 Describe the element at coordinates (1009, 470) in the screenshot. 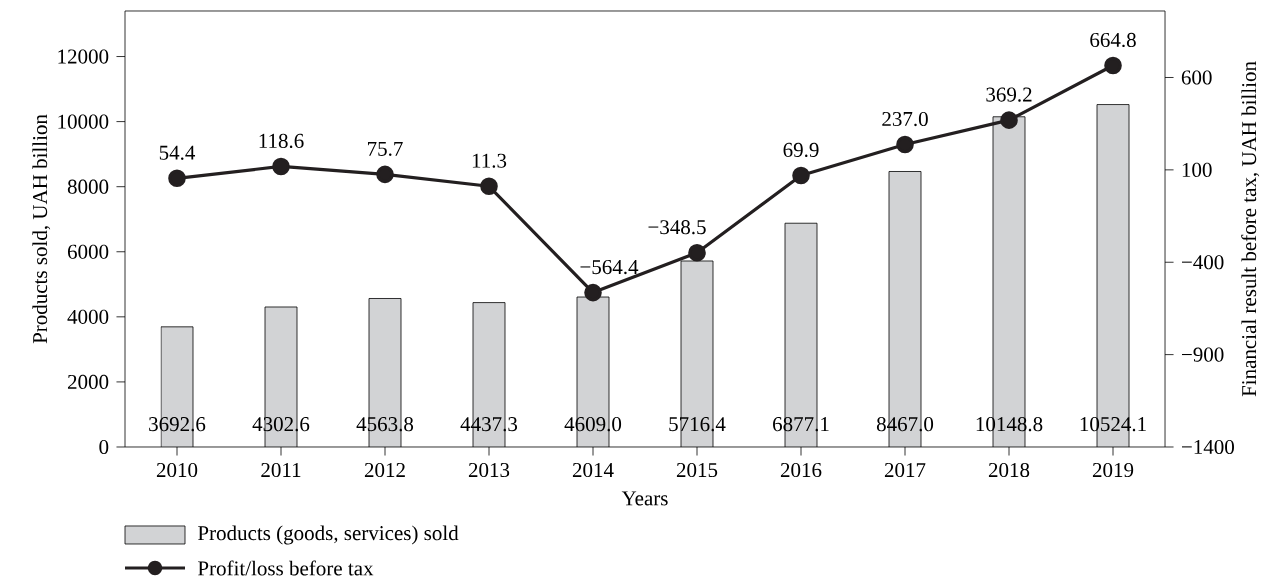

I see `x-tick-label: 2018` at that location.